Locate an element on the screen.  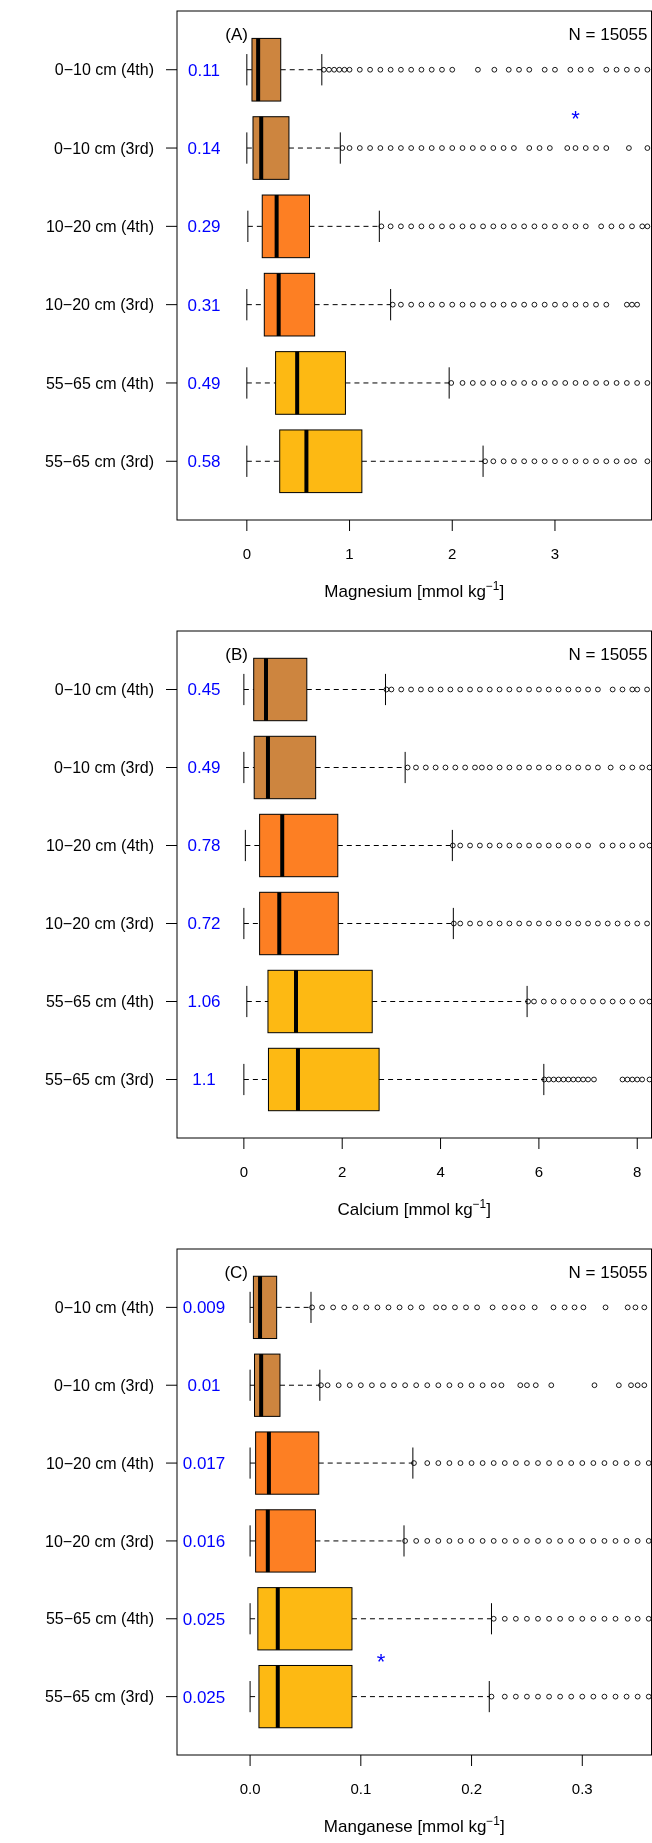
text: (B) is located at coordinates (236, 654).